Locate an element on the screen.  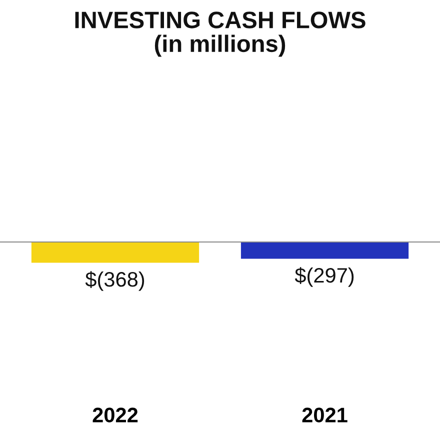
data-label: $(297) is located at coordinates (324, 277).